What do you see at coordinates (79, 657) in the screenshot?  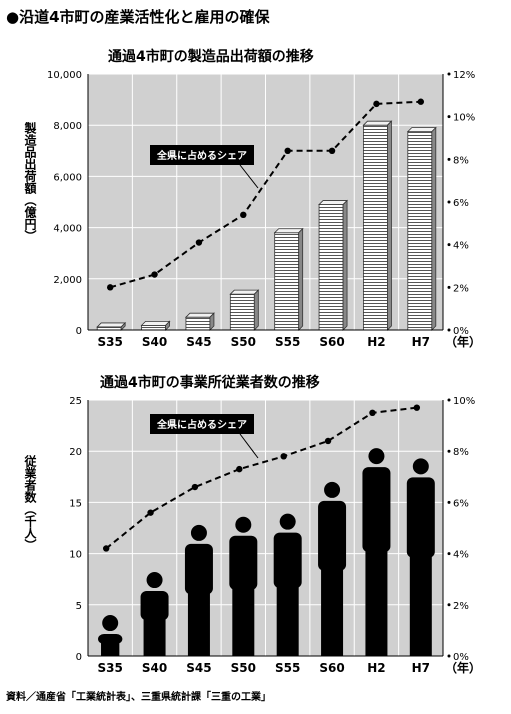 I see `chart2-y-tick-label: 0` at bounding box center [79, 657].